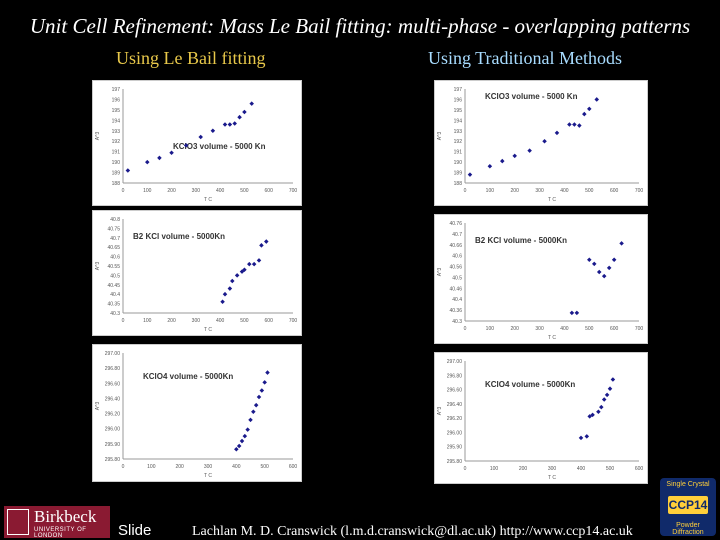 The width and height of the screenshot is (720, 540). Describe the element at coordinates (455, 246) in the screenshot. I see `y-tick-label: 40.66` at that location.